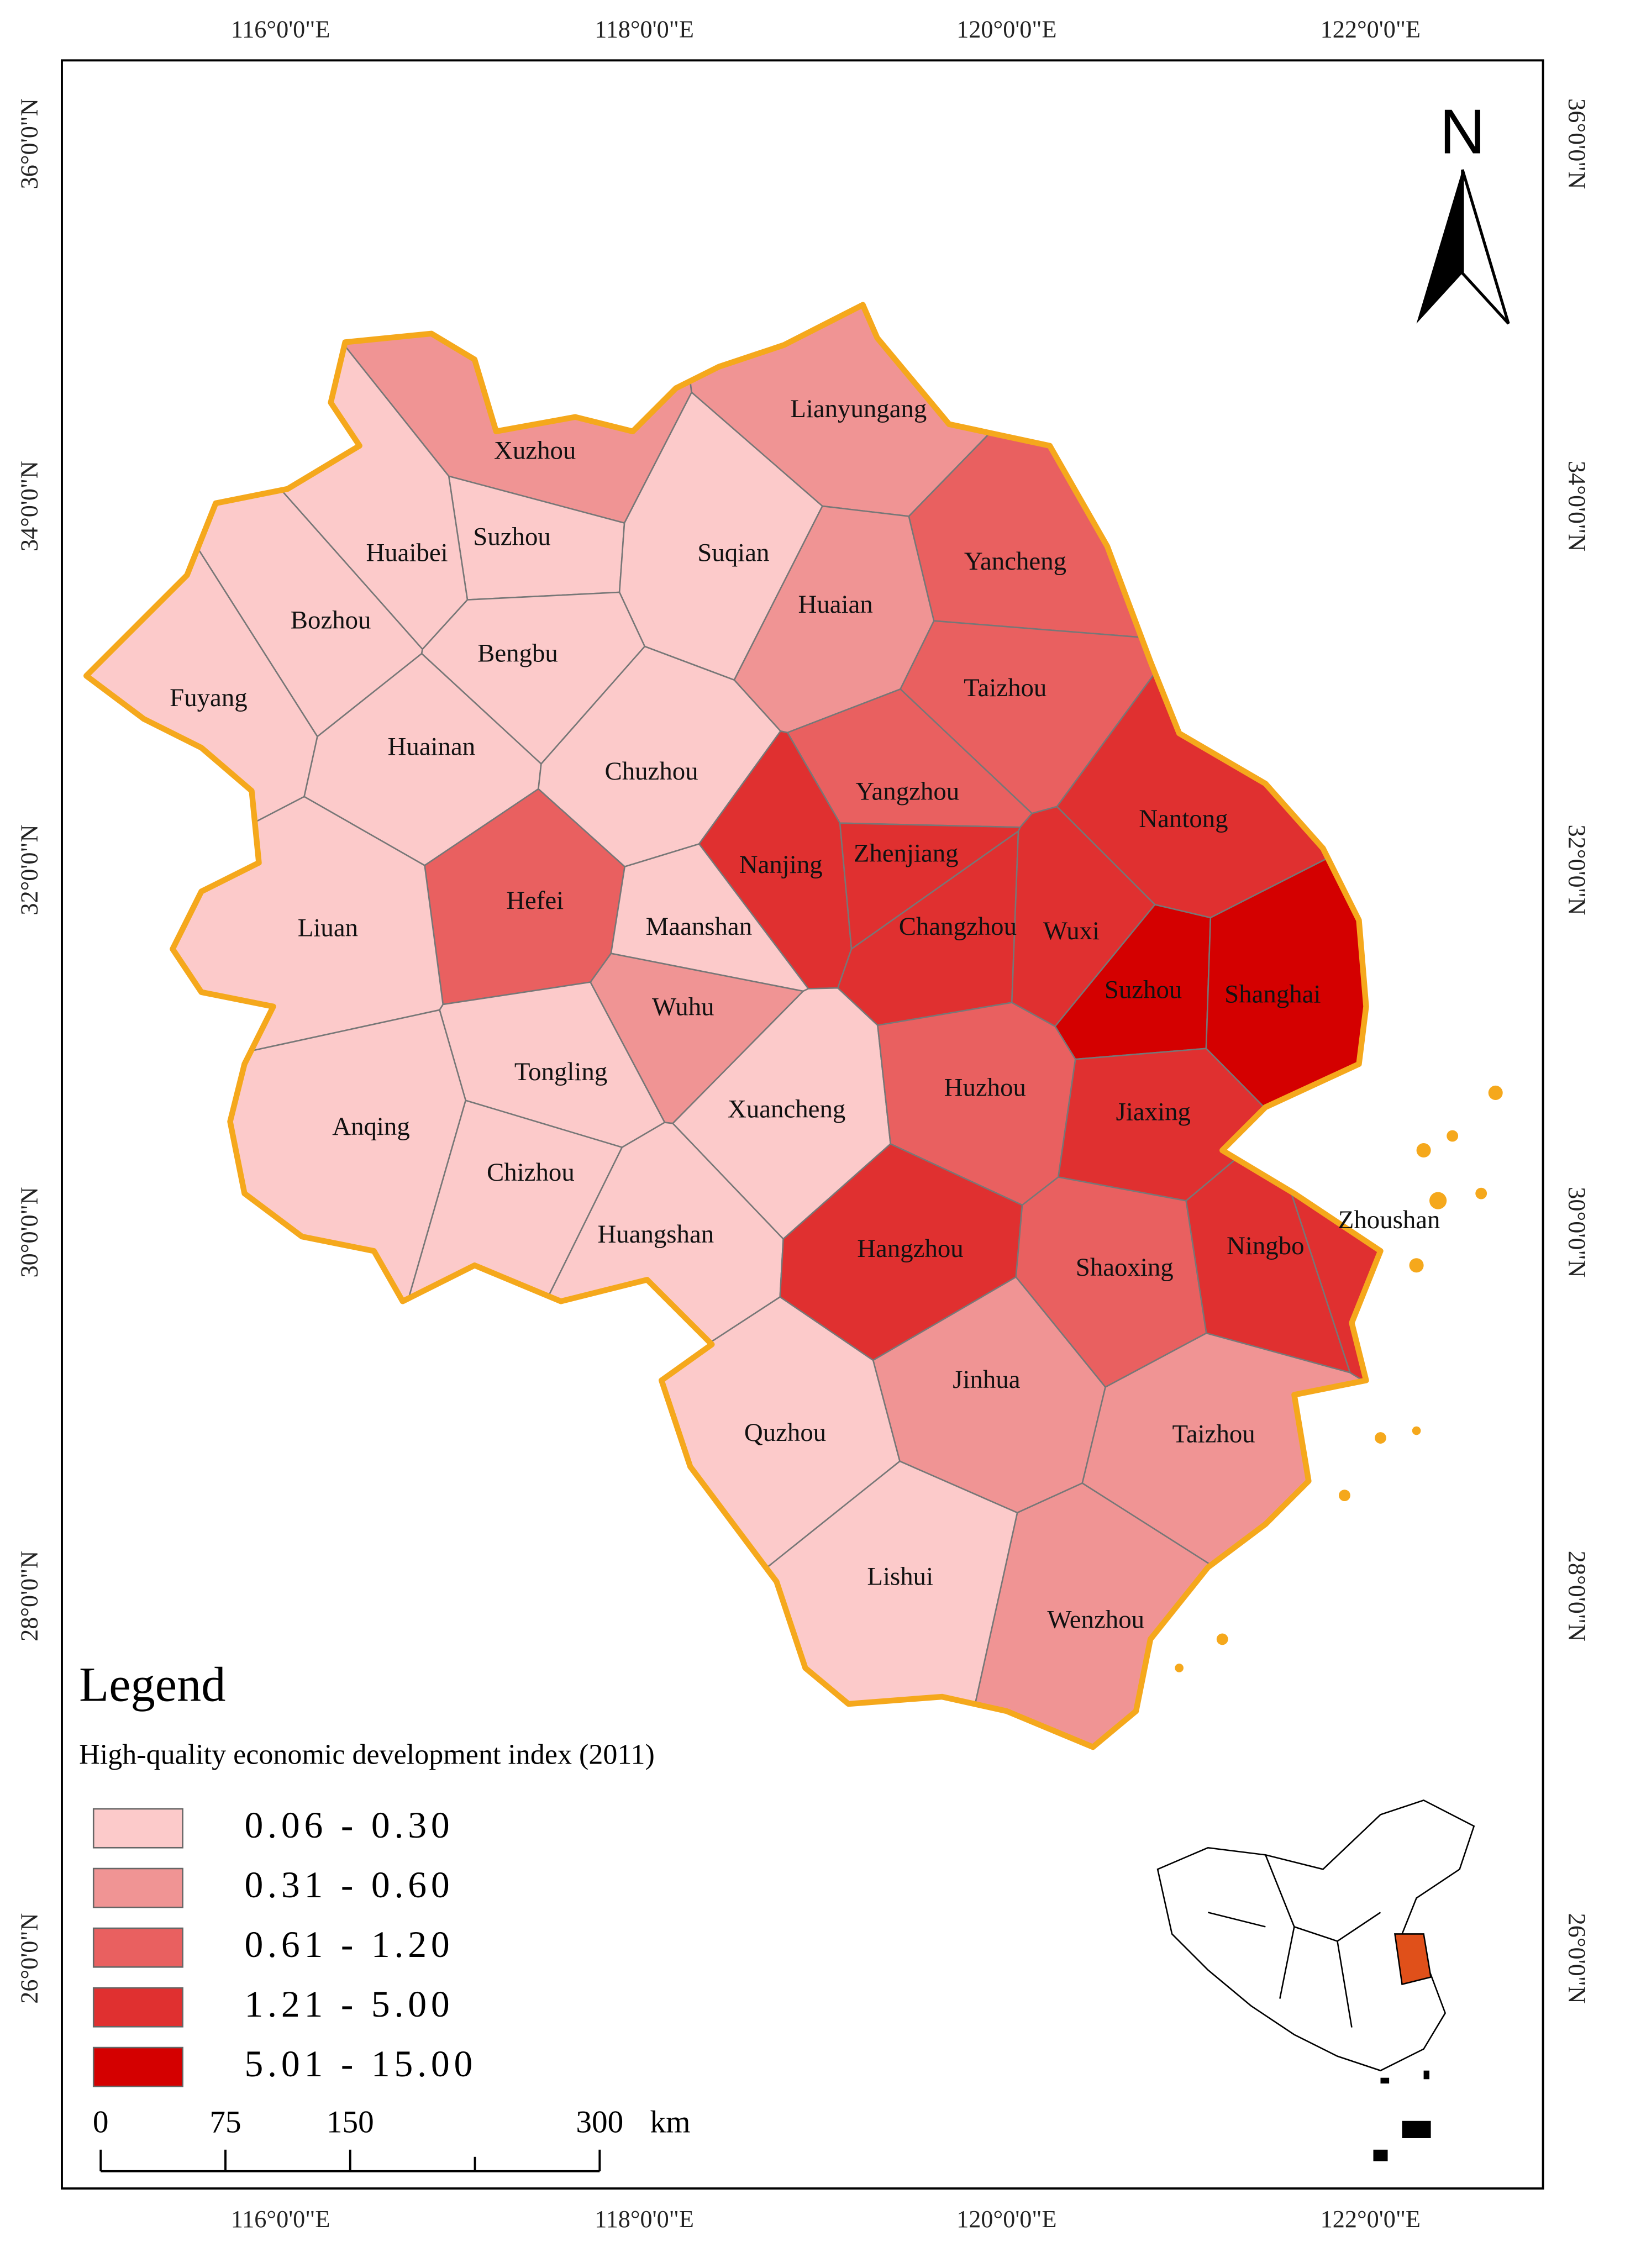 Image resolution: width=1625 pixels, height=2268 pixels. I want to click on city-label: Wuhu, so click(683, 1008).